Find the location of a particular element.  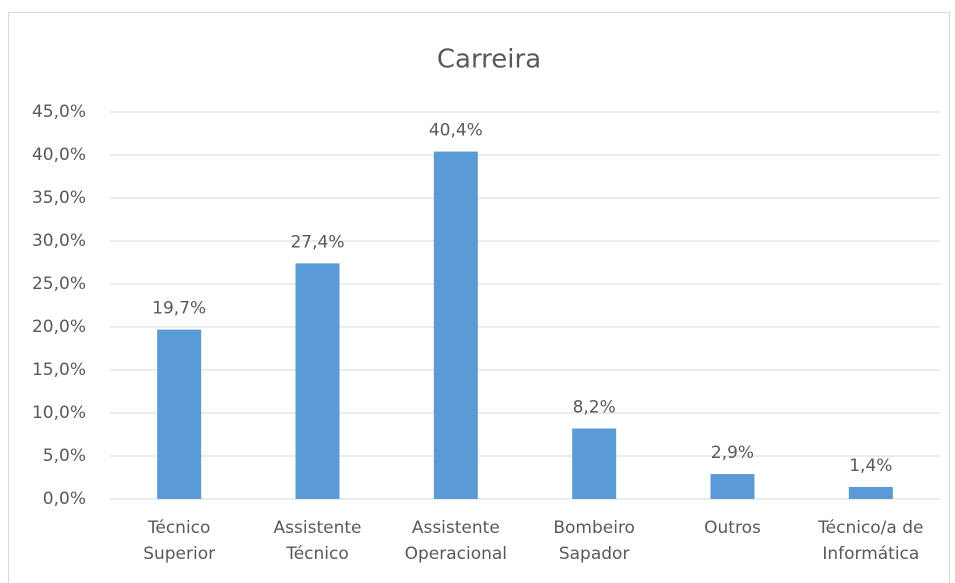

x-tick-label: Técnico Superior is located at coordinates (179, 541).